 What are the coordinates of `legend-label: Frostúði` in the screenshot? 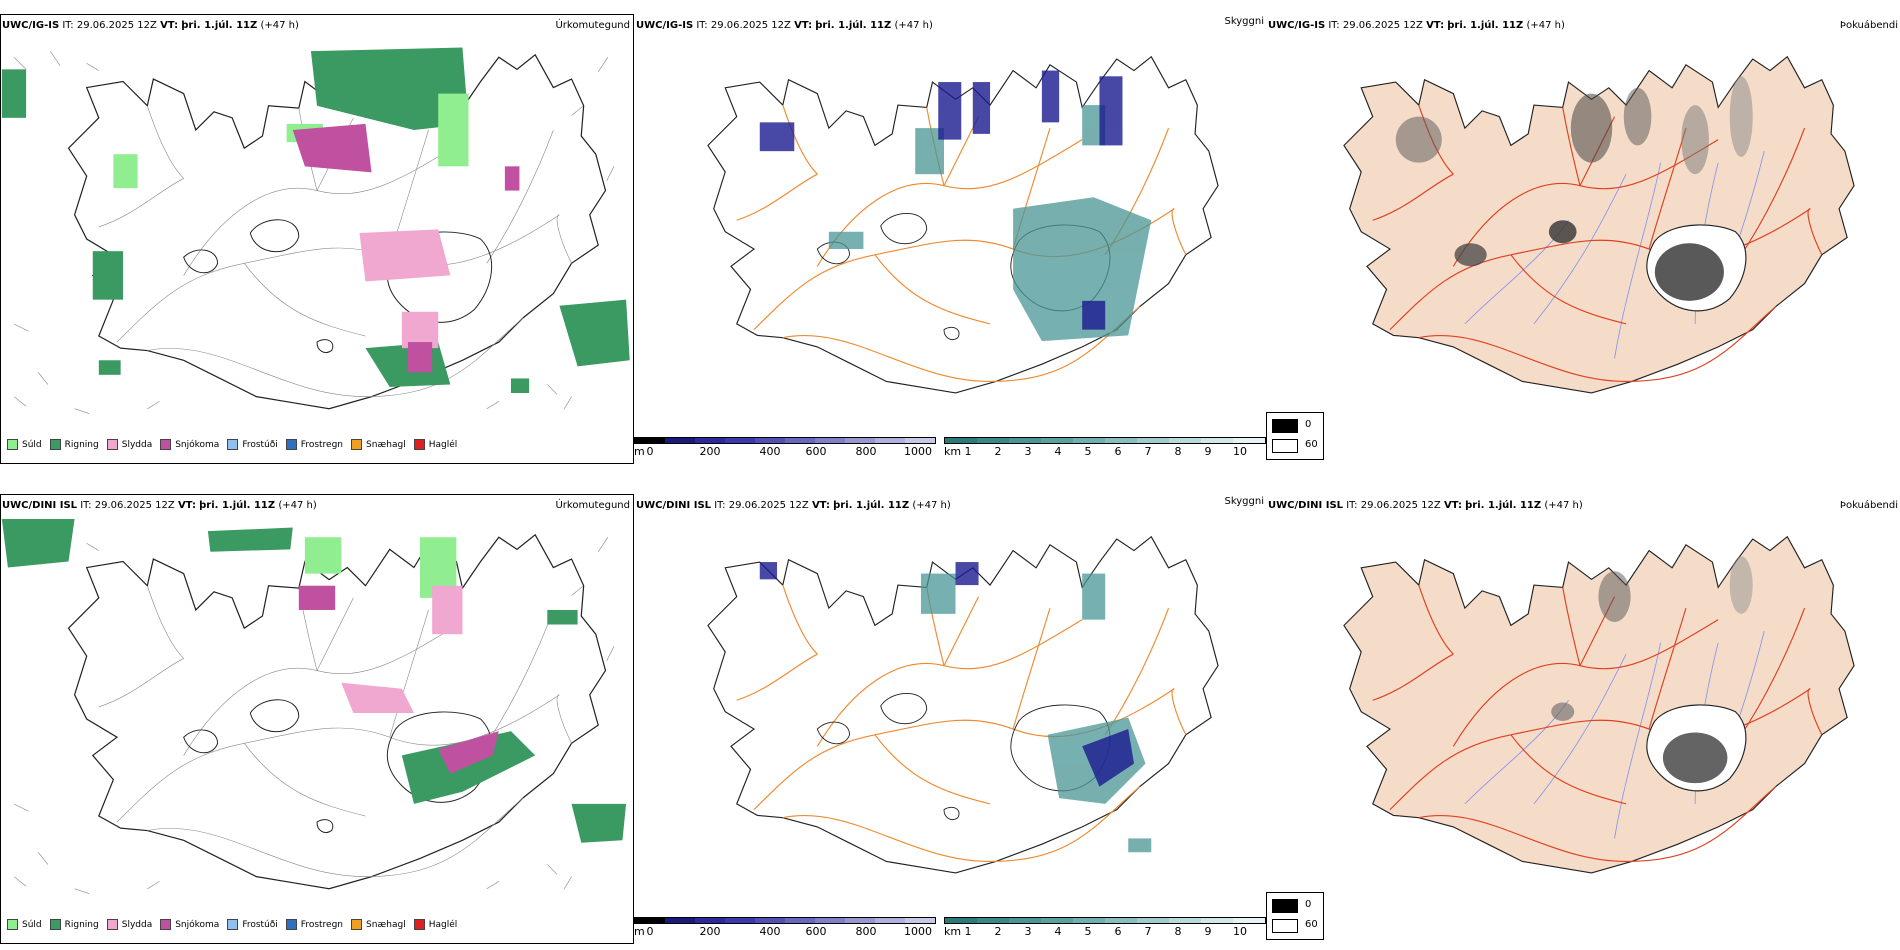 It's located at (260, 924).